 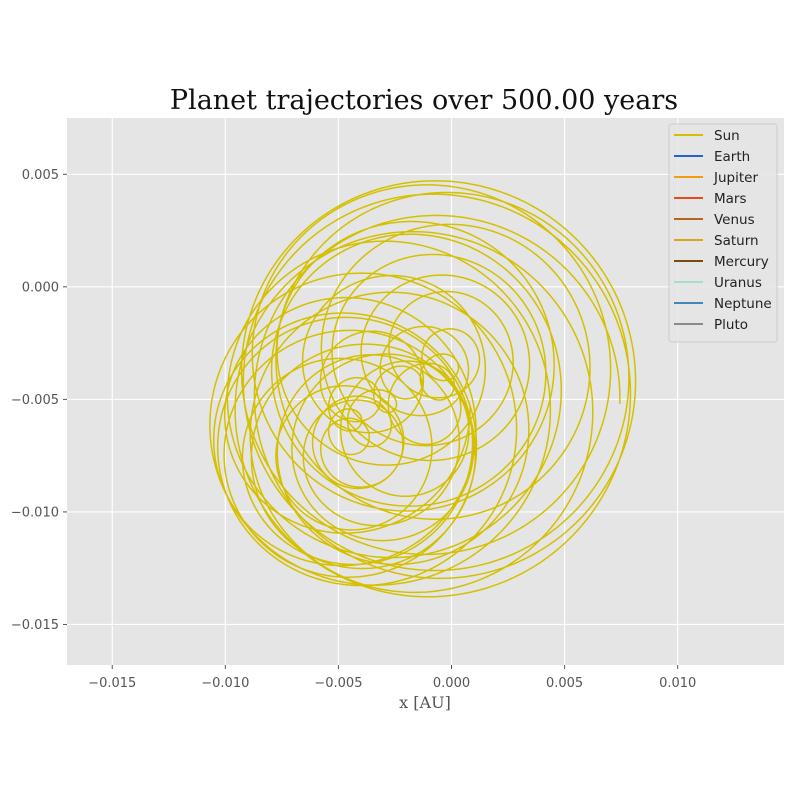 I want to click on legend-label-earth: Earth, so click(x=732, y=157).